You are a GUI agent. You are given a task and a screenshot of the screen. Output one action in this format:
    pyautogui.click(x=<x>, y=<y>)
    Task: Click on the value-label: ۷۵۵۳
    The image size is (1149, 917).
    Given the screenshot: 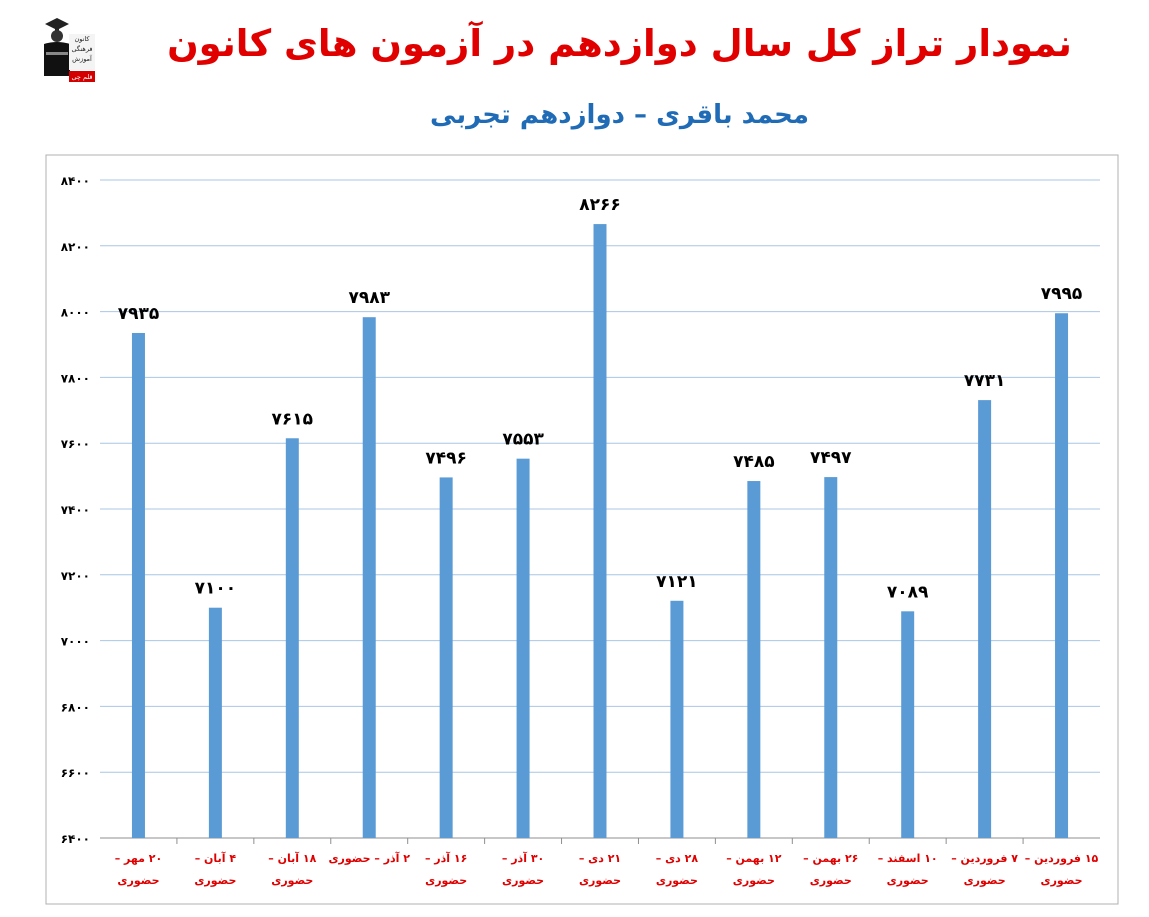 What is the action you would take?
    pyautogui.click(x=523, y=440)
    